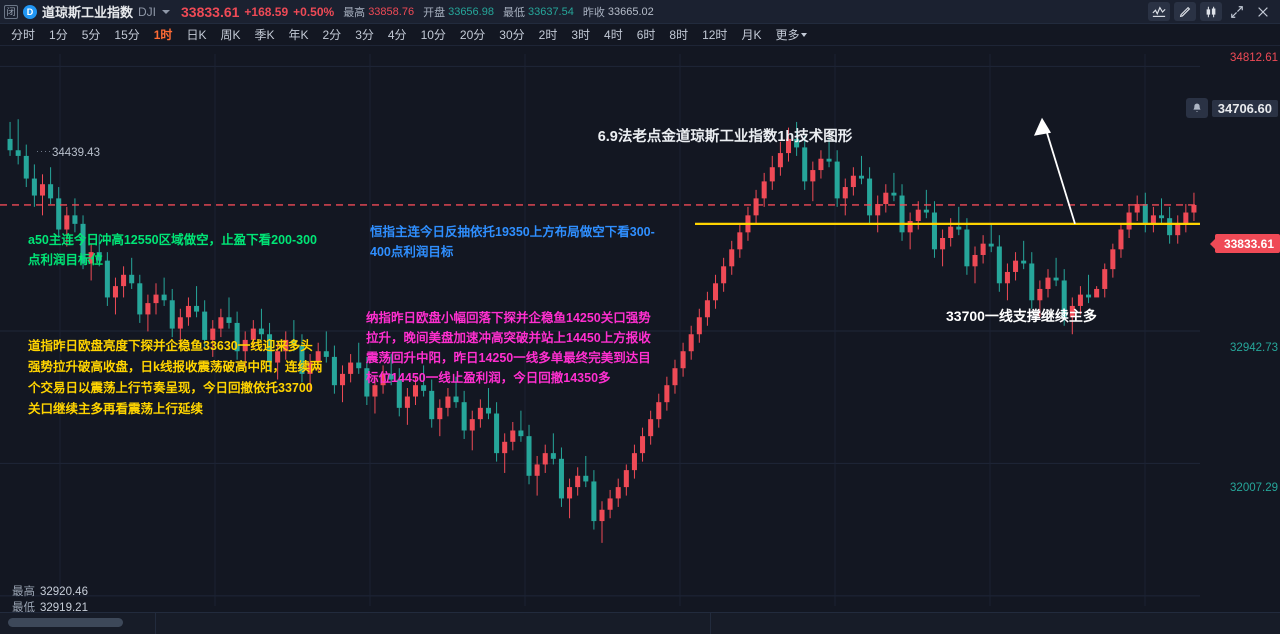 This screenshot has height=634, width=1280. Describe the element at coordinates (471, 11) in the screenshot. I see `stat-open-value: 33656.98` at that location.